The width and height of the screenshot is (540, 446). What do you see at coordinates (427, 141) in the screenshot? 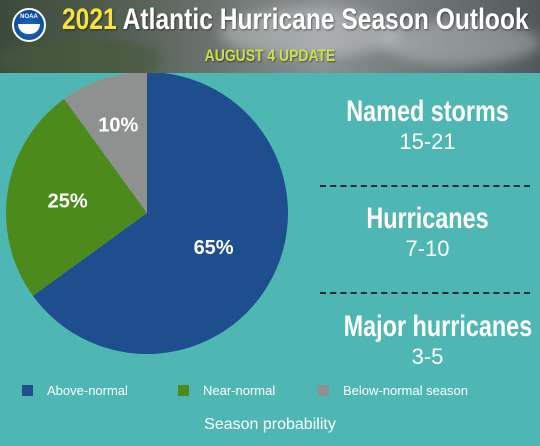
I see `stat-value: 15-21` at bounding box center [427, 141].